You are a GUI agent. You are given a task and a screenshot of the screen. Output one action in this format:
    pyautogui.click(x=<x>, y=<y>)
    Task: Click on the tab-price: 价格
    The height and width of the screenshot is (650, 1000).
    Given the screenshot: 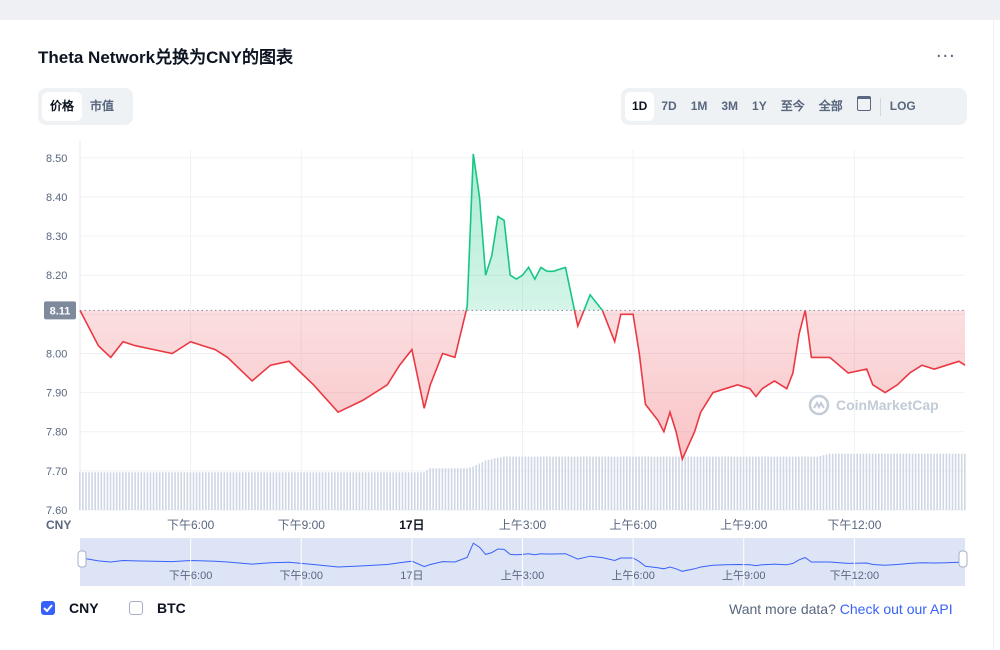 What is the action you would take?
    pyautogui.click(x=62, y=106)
    